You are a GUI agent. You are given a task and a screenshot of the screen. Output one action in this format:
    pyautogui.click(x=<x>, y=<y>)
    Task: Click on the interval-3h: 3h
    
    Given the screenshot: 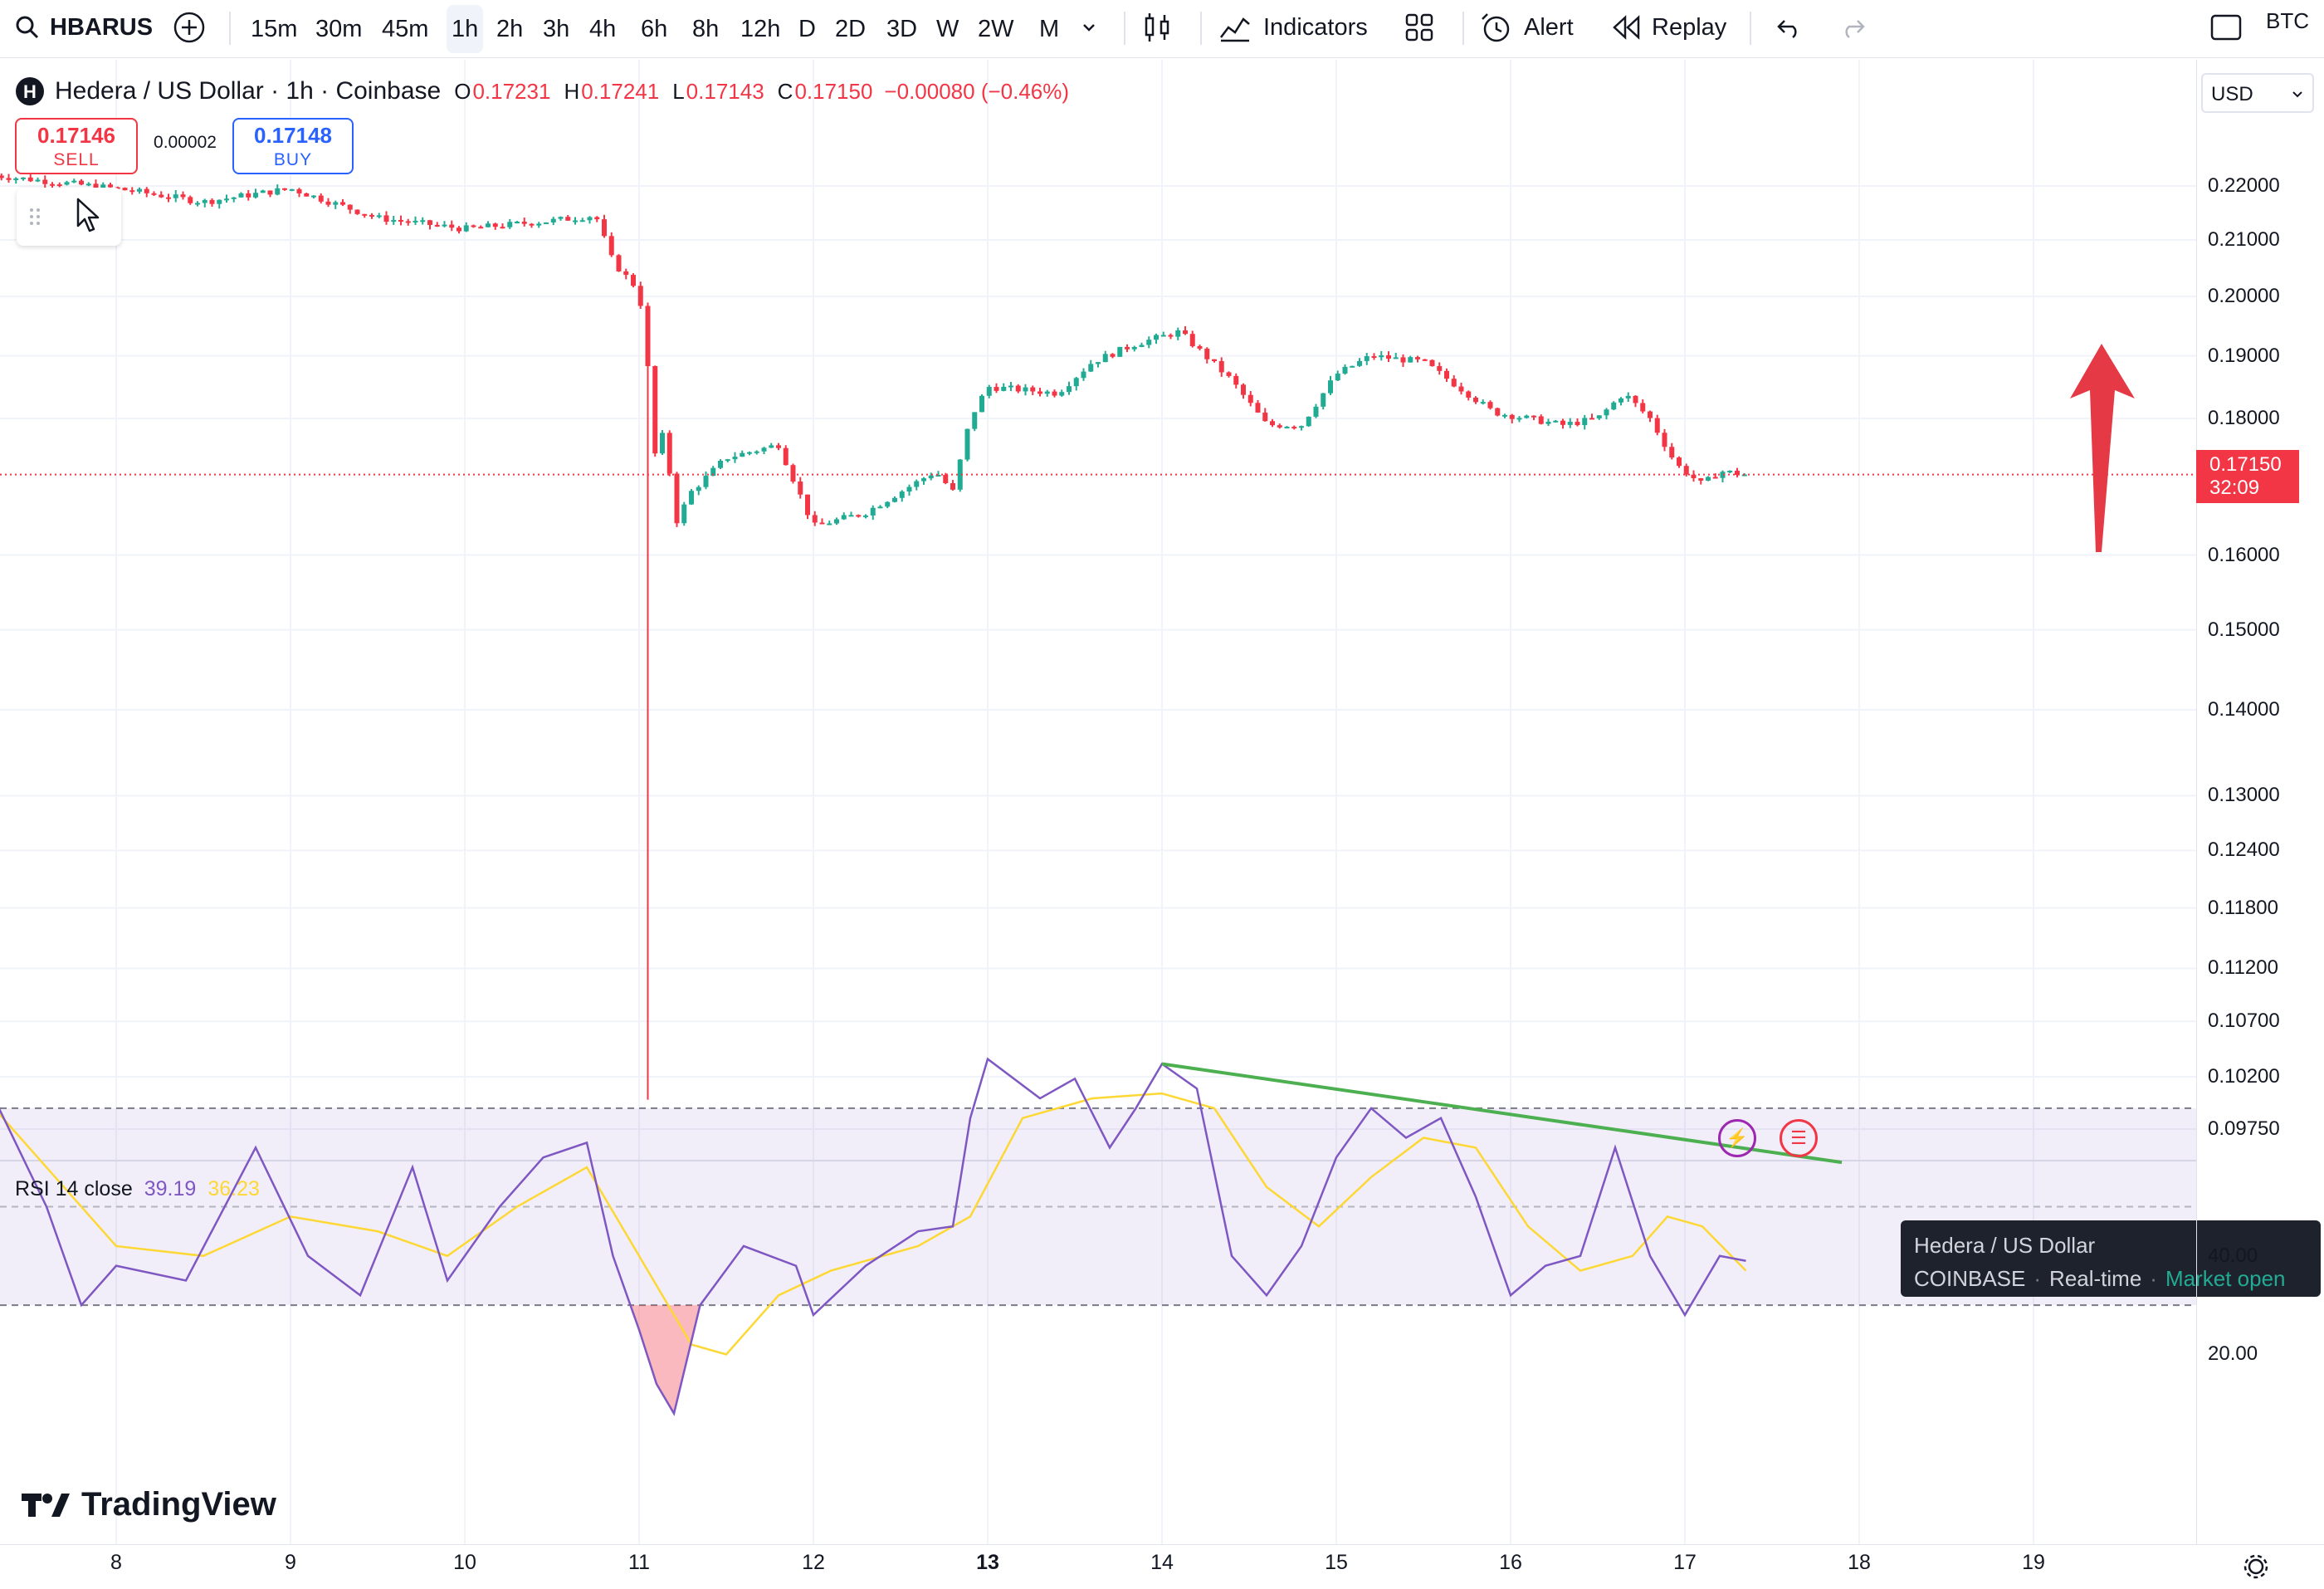 What is the action you would take?
    pyautogui.click(x=557, y=28)
    